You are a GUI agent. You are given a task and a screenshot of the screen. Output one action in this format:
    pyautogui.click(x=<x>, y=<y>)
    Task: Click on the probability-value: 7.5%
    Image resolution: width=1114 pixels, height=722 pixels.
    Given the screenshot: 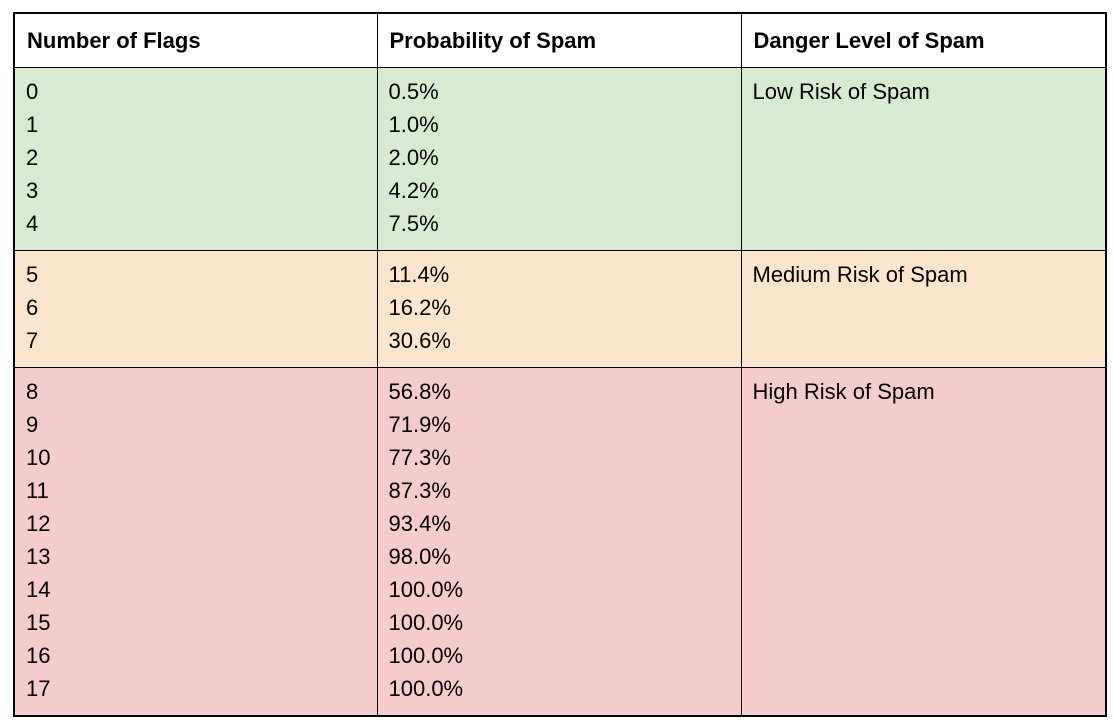 What is the action you would take?
    pyautogui.click(x=413, y=223)
    